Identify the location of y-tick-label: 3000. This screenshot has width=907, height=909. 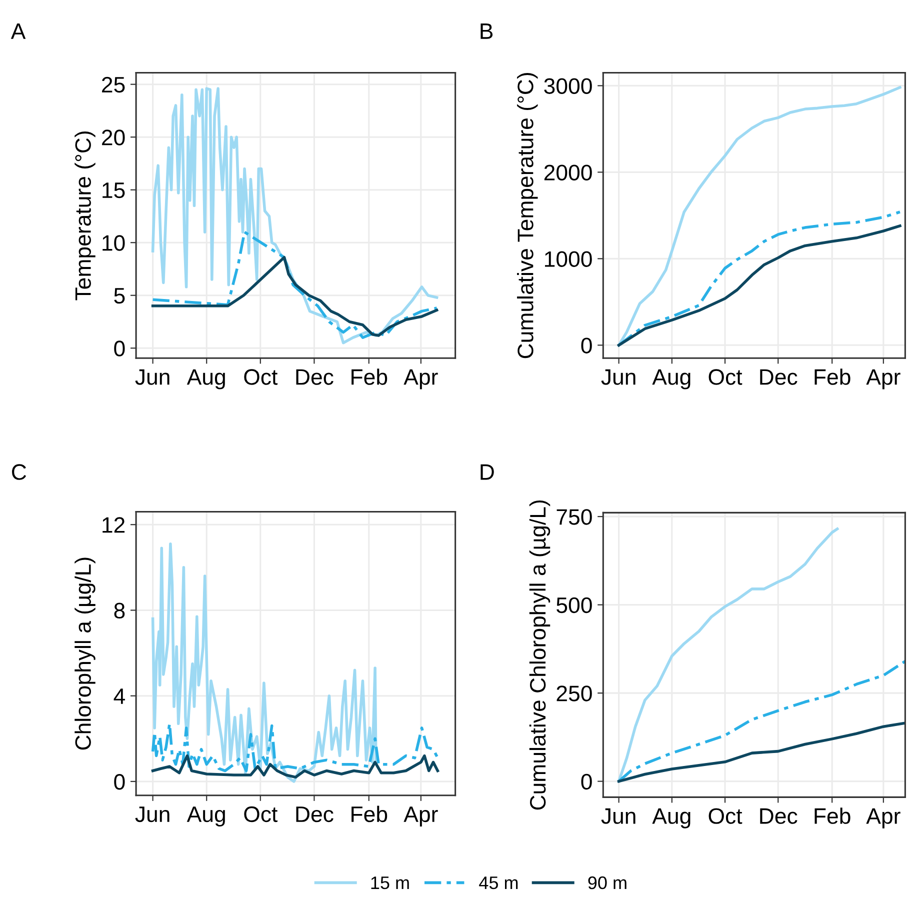
(568, 86).